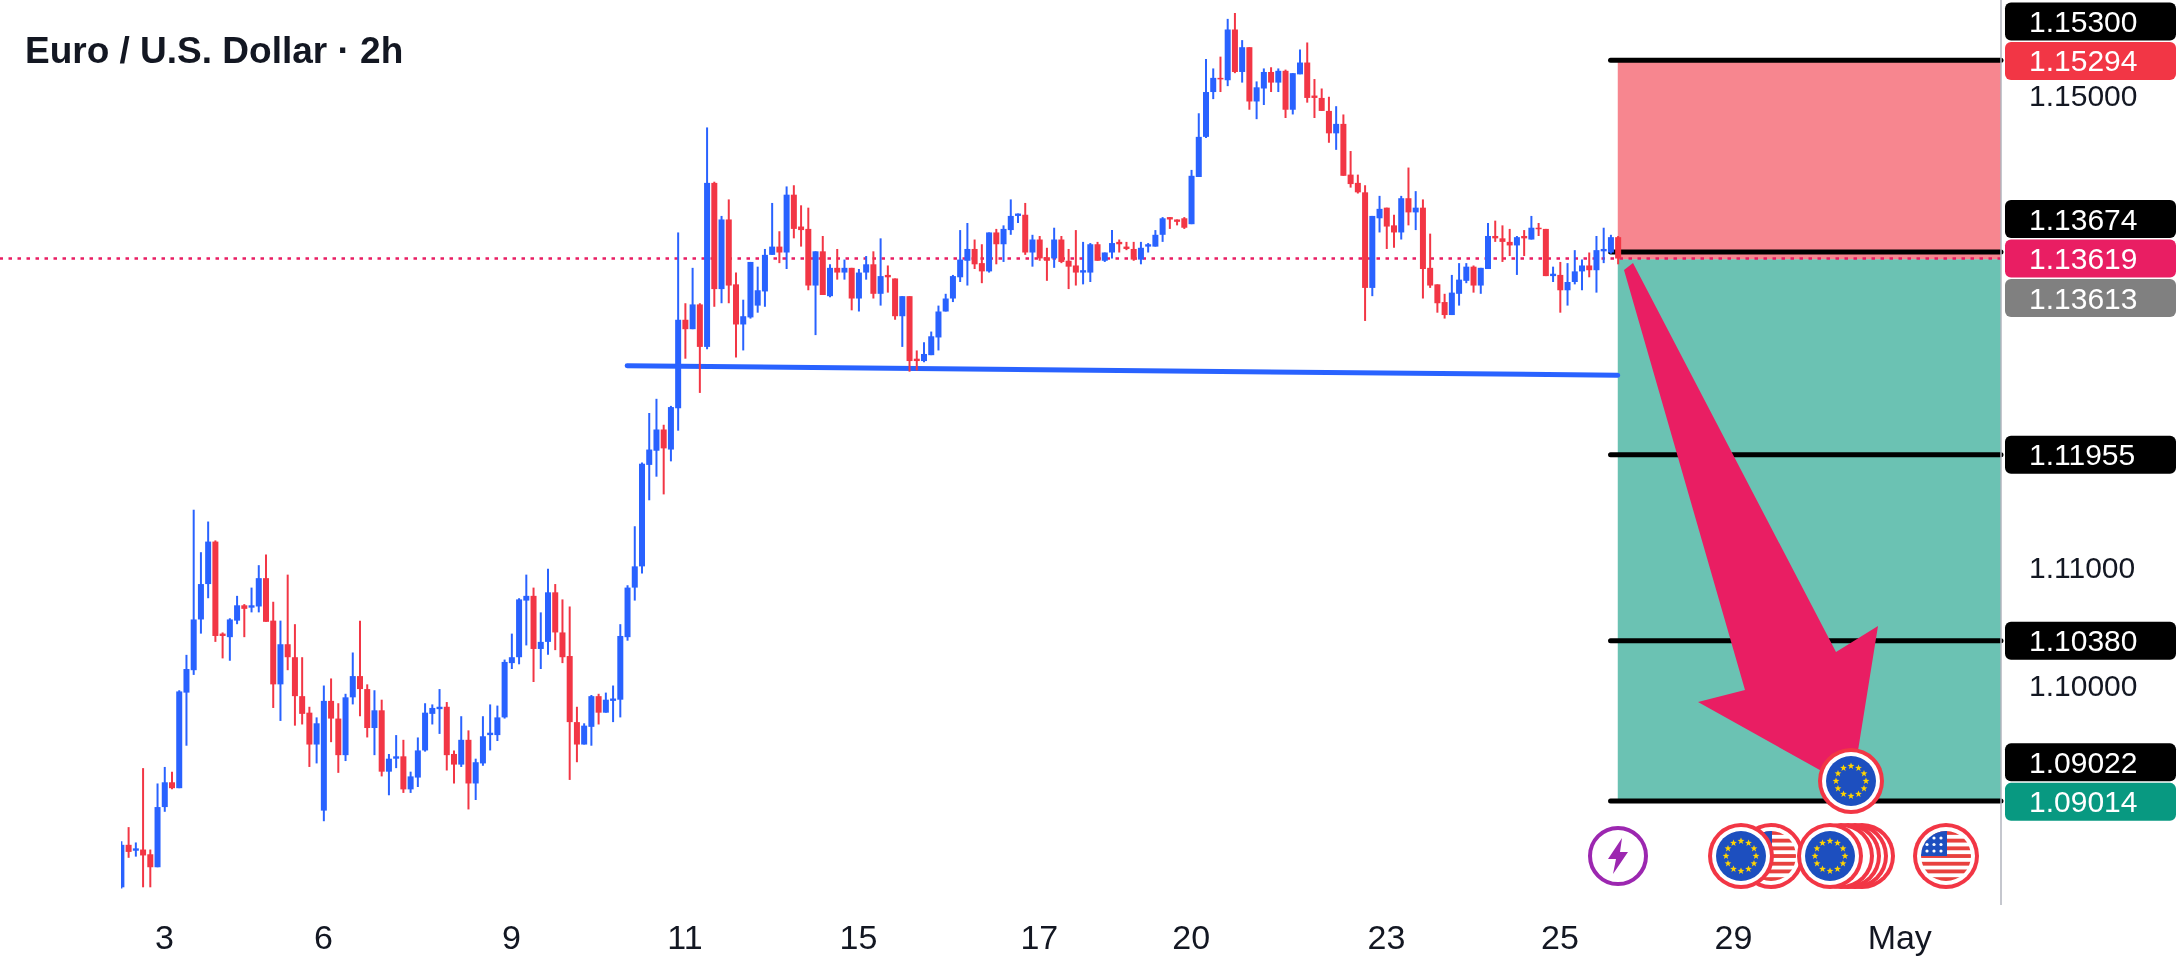 This screenshot has width=2184, height=972. I want to click on x-tick-label: 29, so click(1733, 937).